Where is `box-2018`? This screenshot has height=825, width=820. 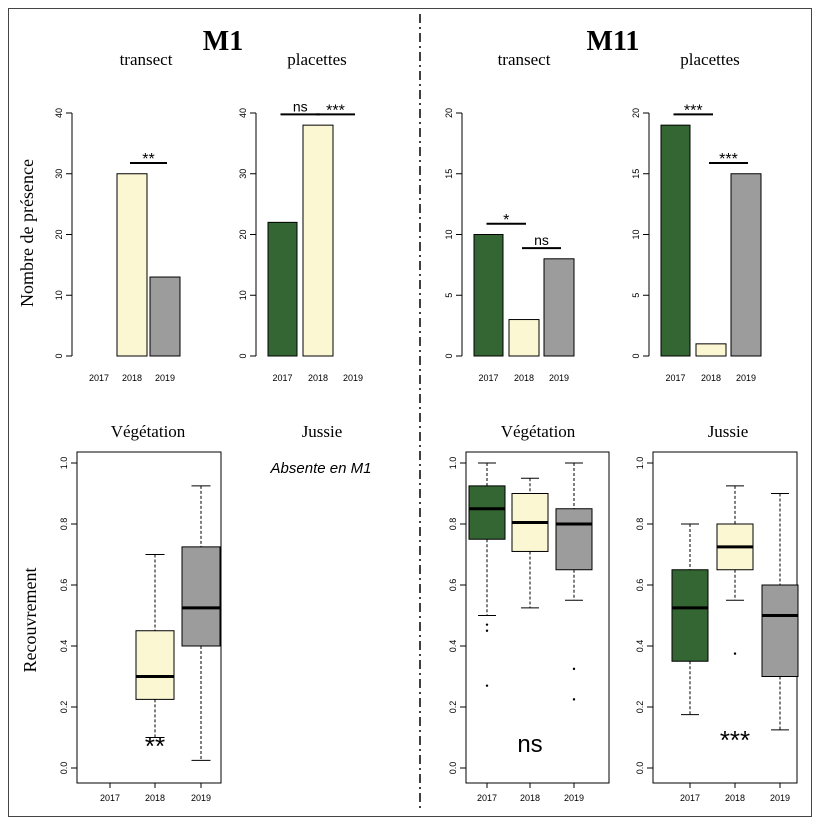 box-2018 is located at coordinates (155, 665).